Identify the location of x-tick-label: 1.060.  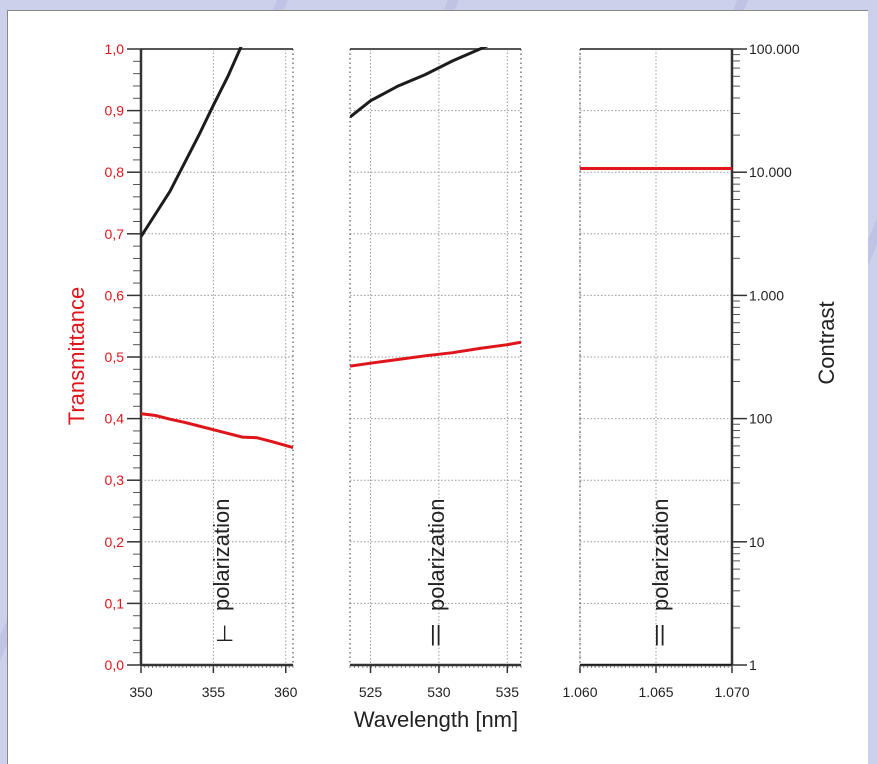
(579, 692).